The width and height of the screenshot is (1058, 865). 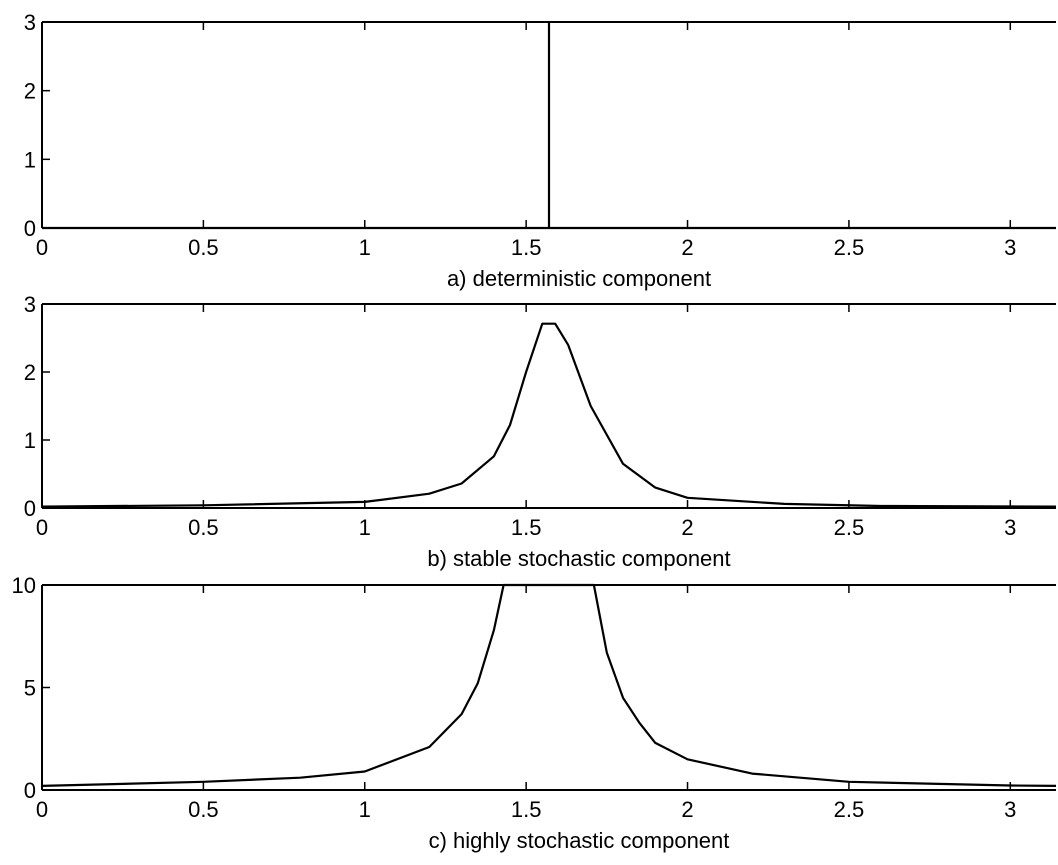 I want to click on y-tick-label: 10, so click(x=24, y=585).